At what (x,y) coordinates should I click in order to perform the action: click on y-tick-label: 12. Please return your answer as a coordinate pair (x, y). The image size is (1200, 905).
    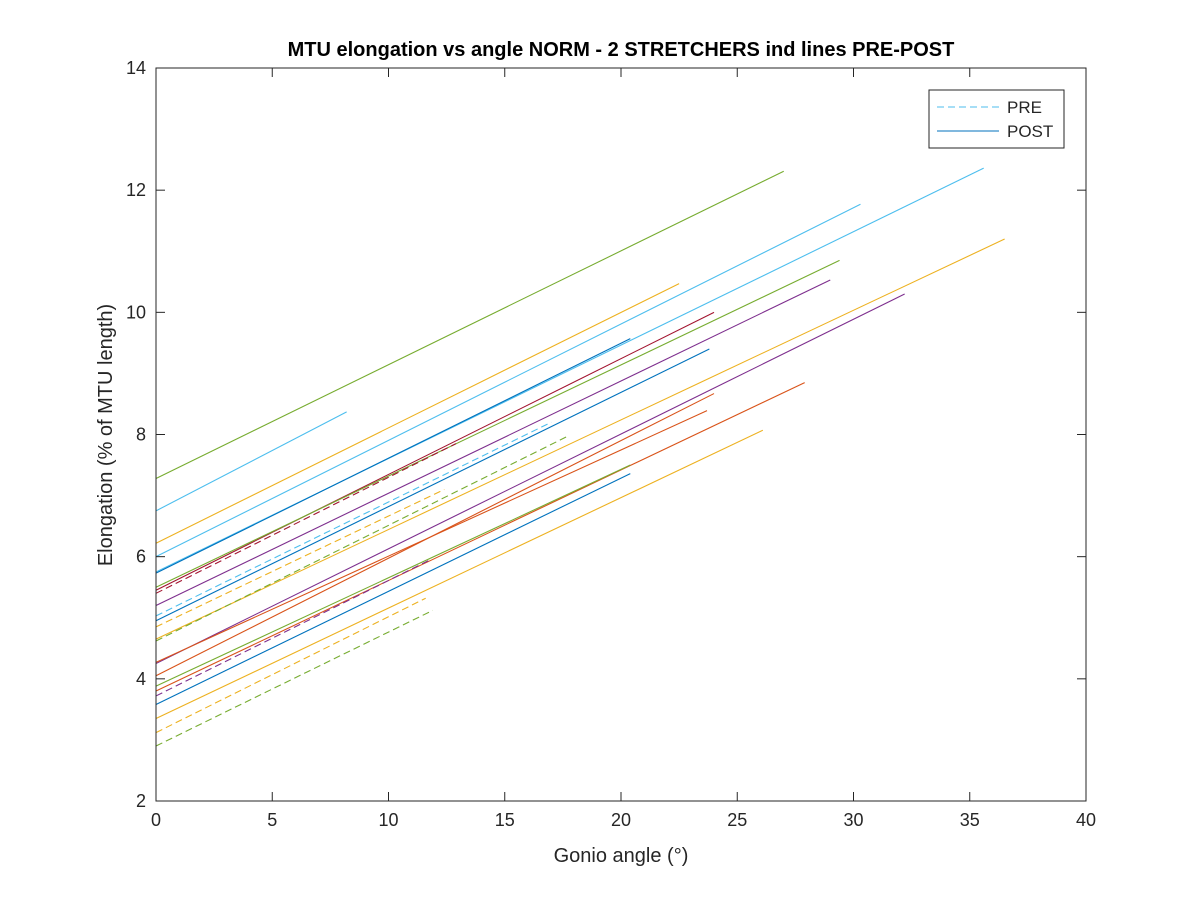
    Looking at the image, I should click on (136, 190).